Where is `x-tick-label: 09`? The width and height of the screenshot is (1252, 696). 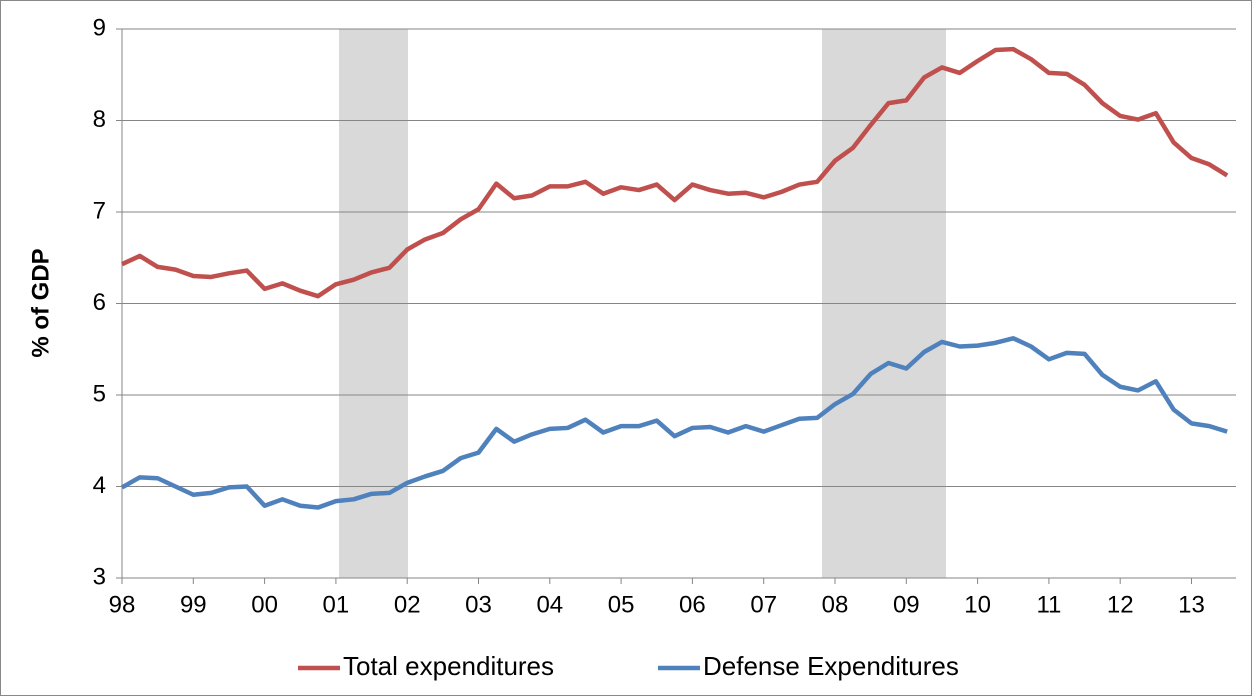
x-tick-label: 09 is located at coordinates (906, 604).